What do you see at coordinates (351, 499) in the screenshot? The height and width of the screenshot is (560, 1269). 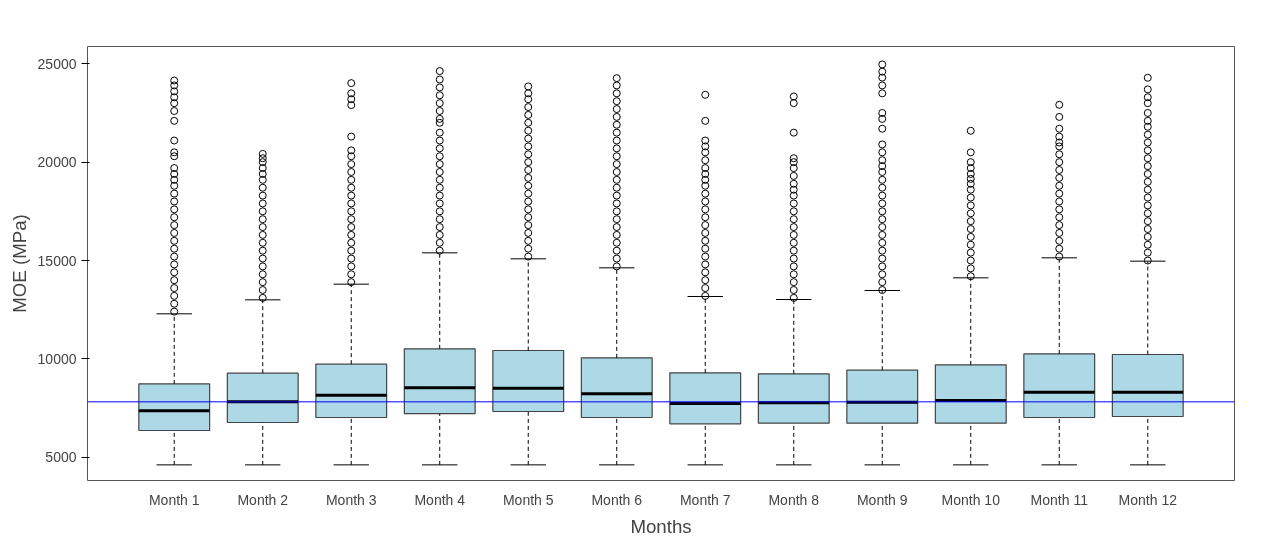 I see `x-tick-label: Month 3` at bounding box center [351, 499].